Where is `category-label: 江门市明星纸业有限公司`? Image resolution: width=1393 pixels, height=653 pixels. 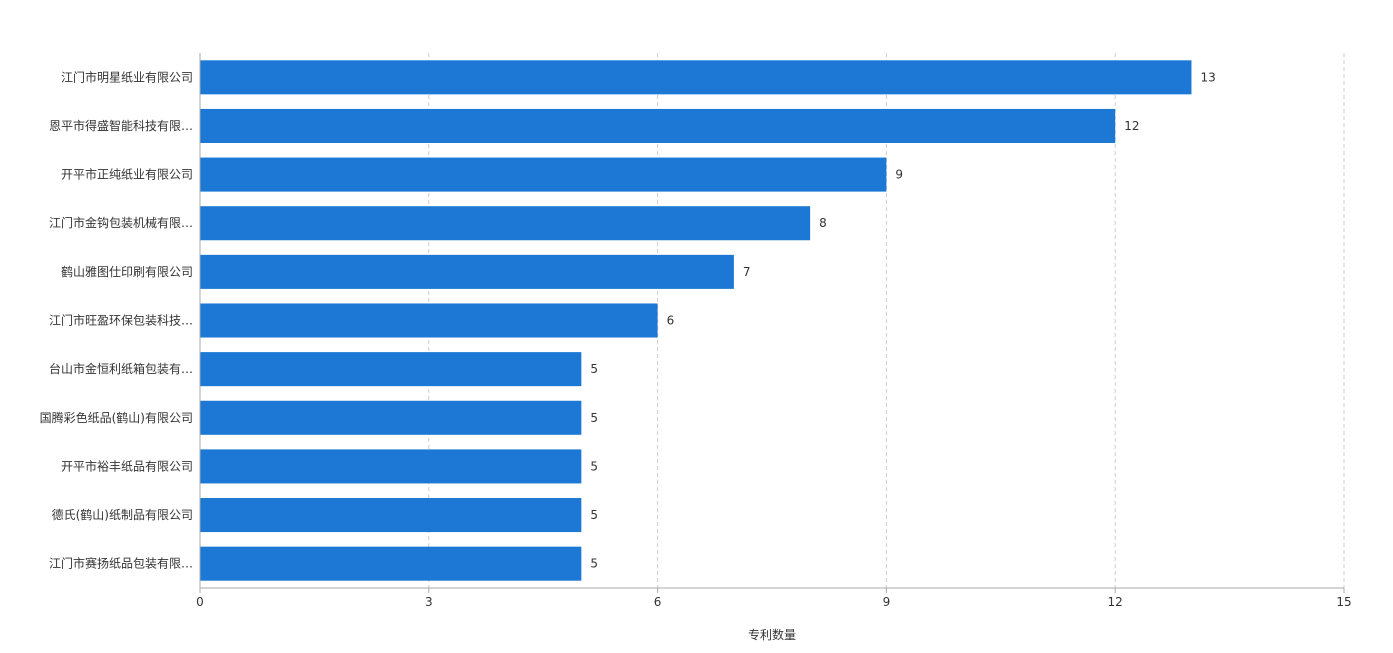 category-label: 江门市明星纸业有限公司 is located at coordinates (127, 76).